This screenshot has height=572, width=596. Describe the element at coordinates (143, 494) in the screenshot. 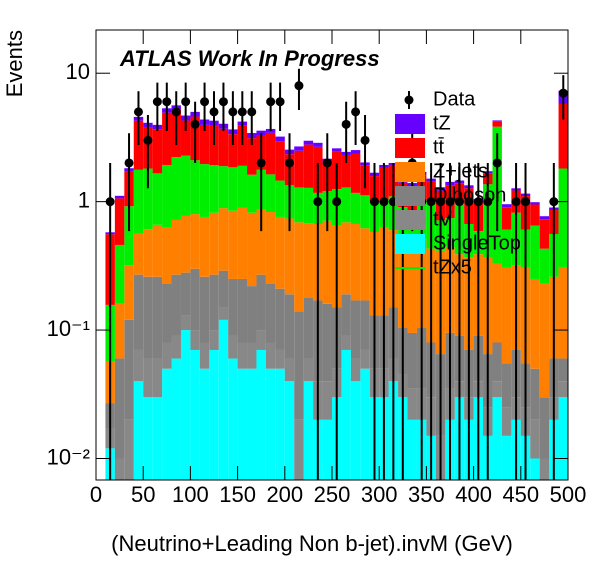

I see `x-tick-label: 50` at that location.